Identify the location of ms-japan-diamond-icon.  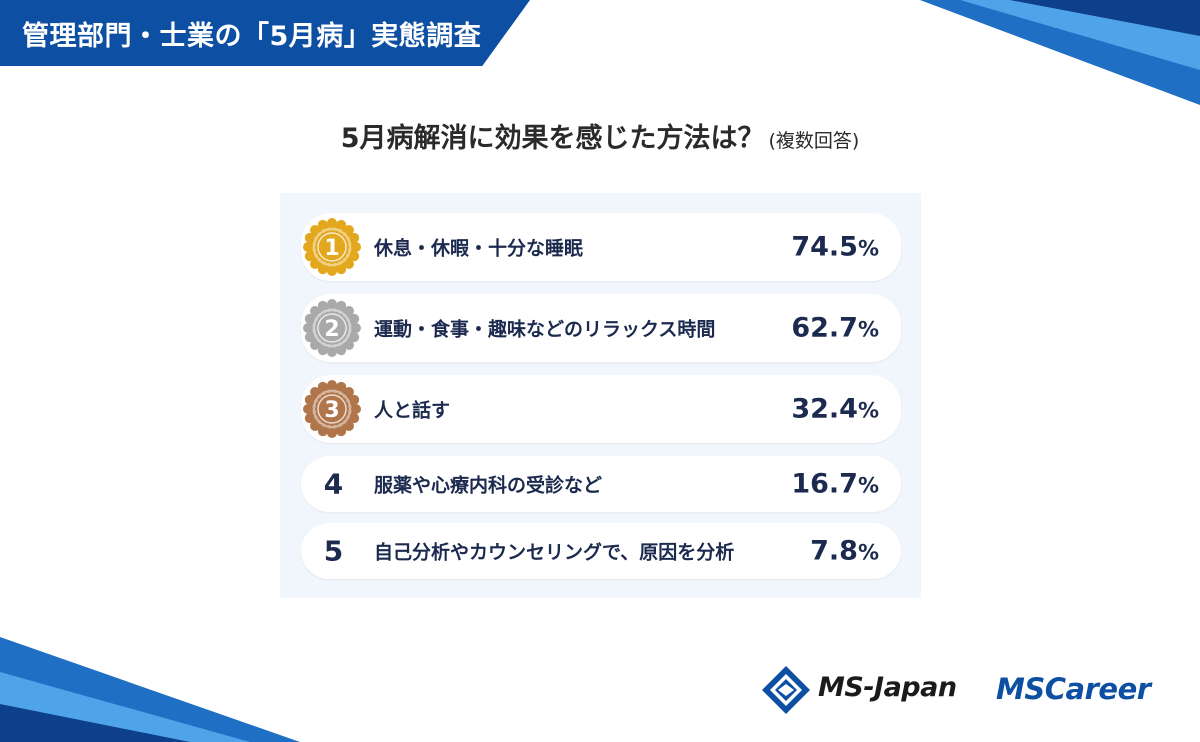
(786, 690).